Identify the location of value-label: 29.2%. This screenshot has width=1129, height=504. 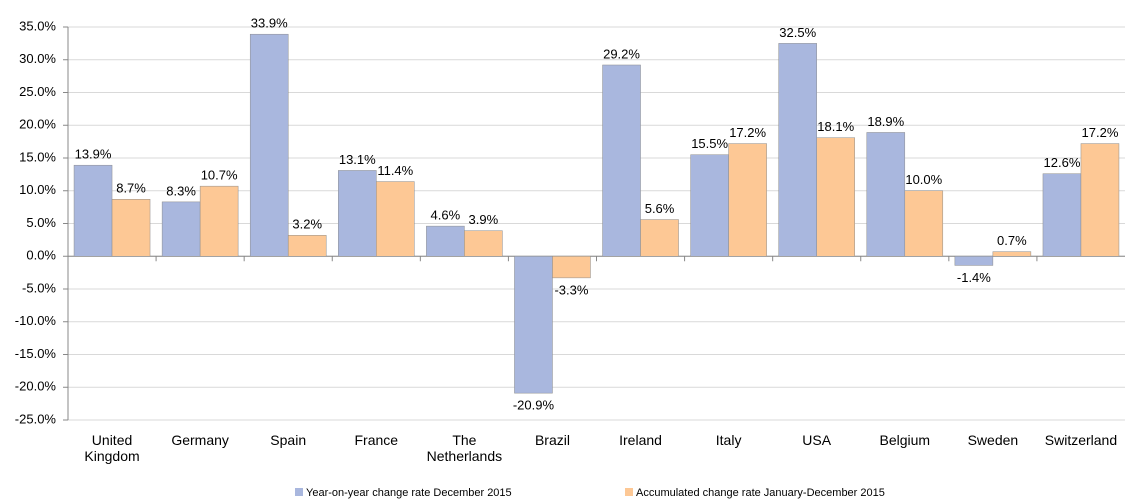
(621, 53).